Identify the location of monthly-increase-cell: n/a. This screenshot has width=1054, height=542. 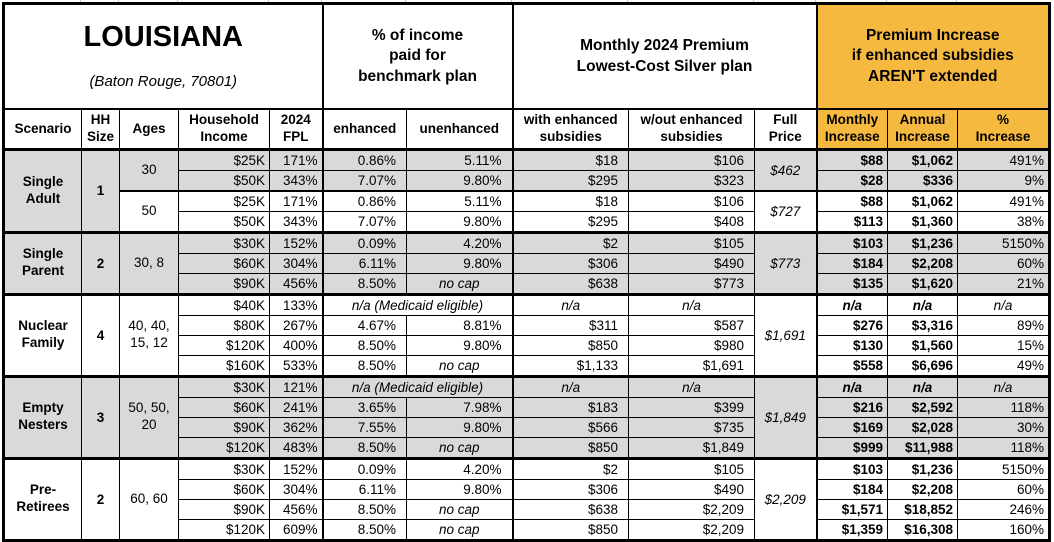
(851, 386).